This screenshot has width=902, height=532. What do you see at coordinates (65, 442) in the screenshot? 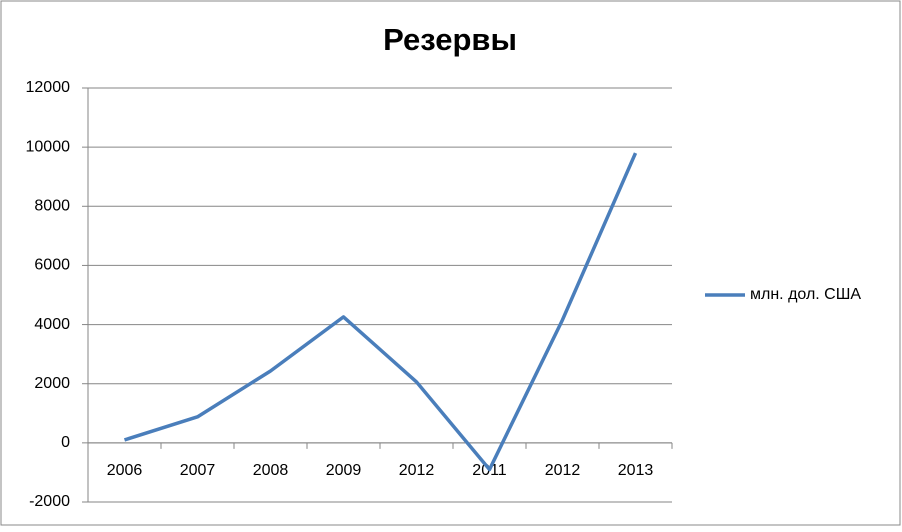
I see `y-tick-label: 0` at bounding box center [65, 442].